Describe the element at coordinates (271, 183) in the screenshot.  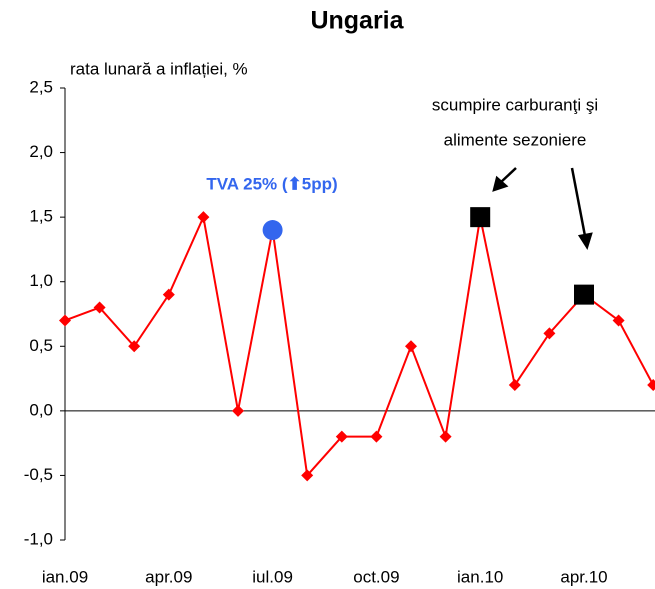
I see `annotation: TVA 25% (⬆5pp)` at that location.